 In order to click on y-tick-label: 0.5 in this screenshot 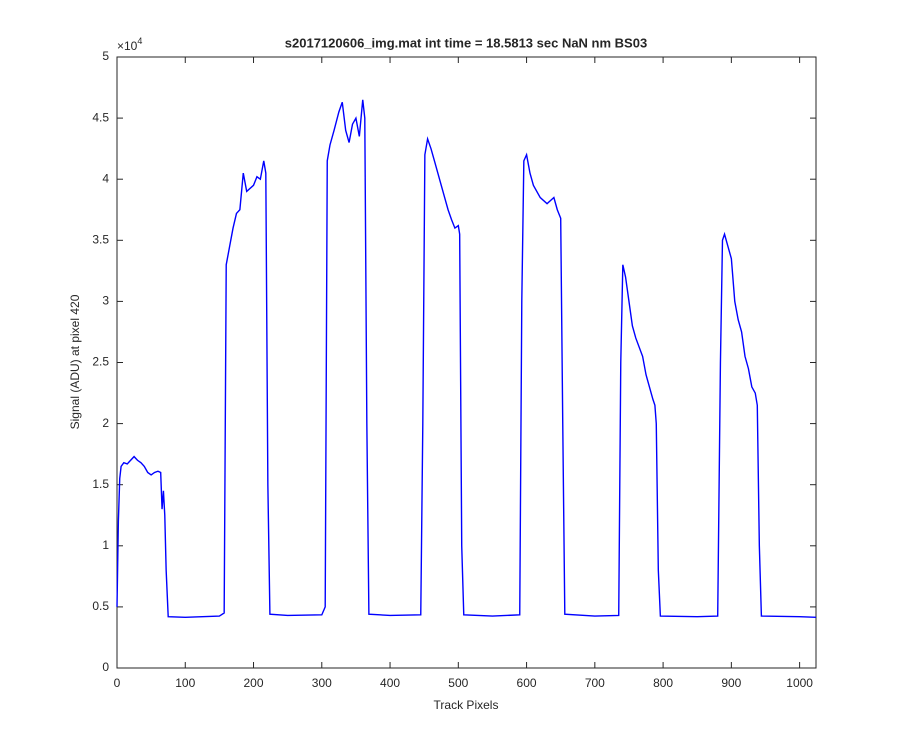, I will do `click(100, 606)`.